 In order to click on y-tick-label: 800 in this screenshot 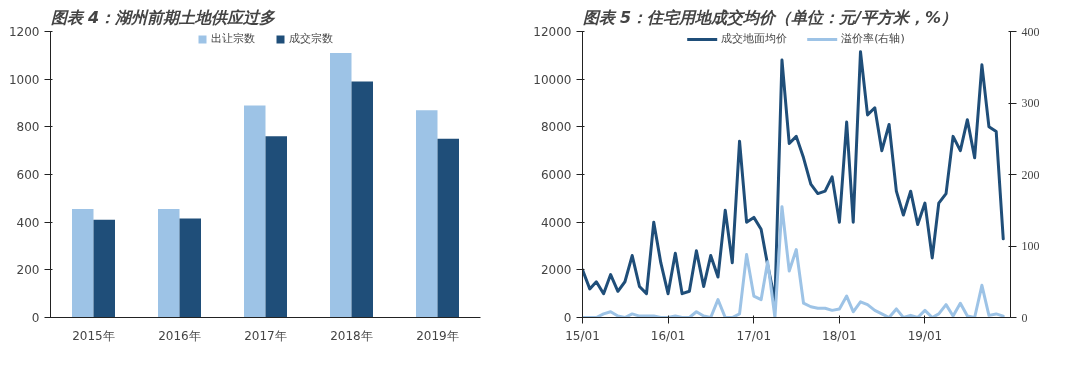, I will do `click(28, 127)`.